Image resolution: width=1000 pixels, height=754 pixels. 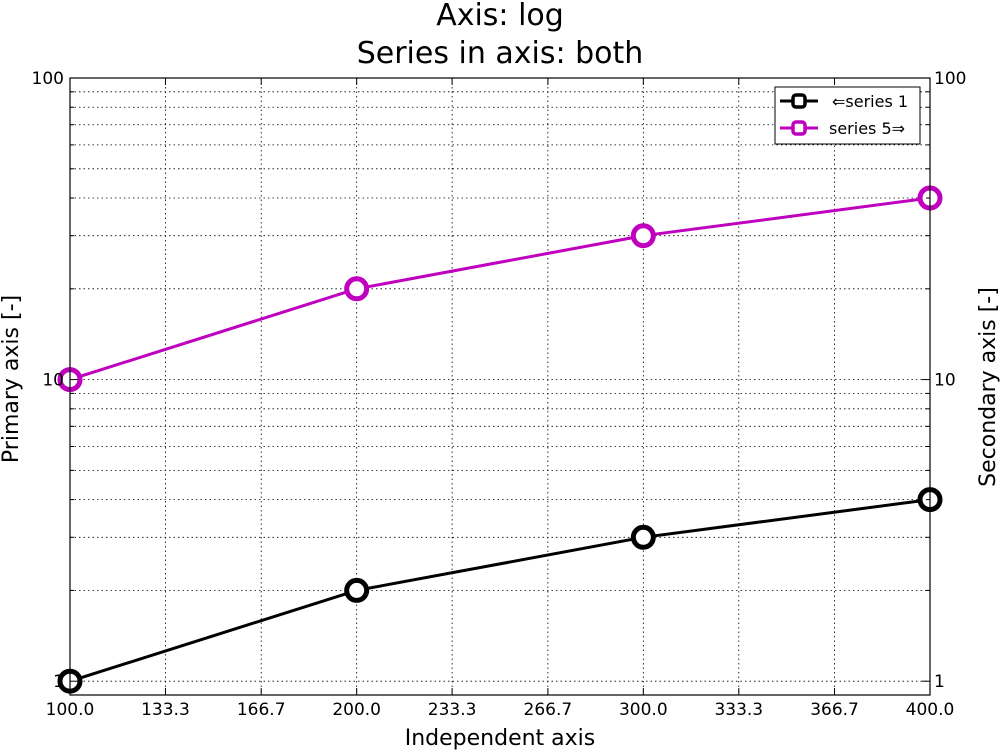 What do you see at coordinates (643, 710) in the screenshot?
I see `x-tick-label: 300.0` at bounding box center [643, 710].